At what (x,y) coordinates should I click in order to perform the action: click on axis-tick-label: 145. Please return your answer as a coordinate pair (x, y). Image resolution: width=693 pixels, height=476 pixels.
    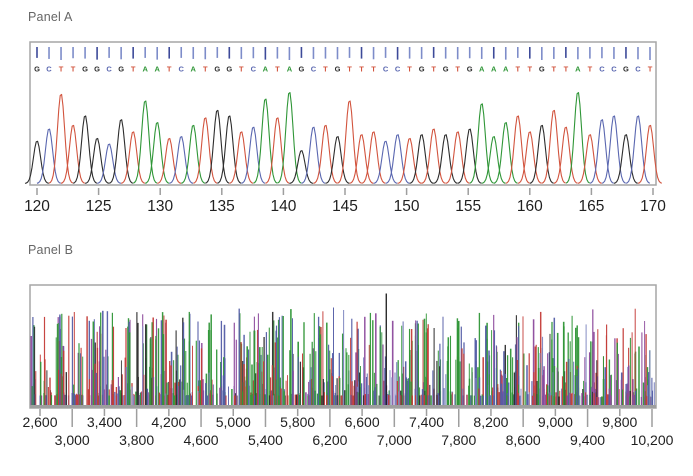
    Looking at the image, I should click on (345, 206).